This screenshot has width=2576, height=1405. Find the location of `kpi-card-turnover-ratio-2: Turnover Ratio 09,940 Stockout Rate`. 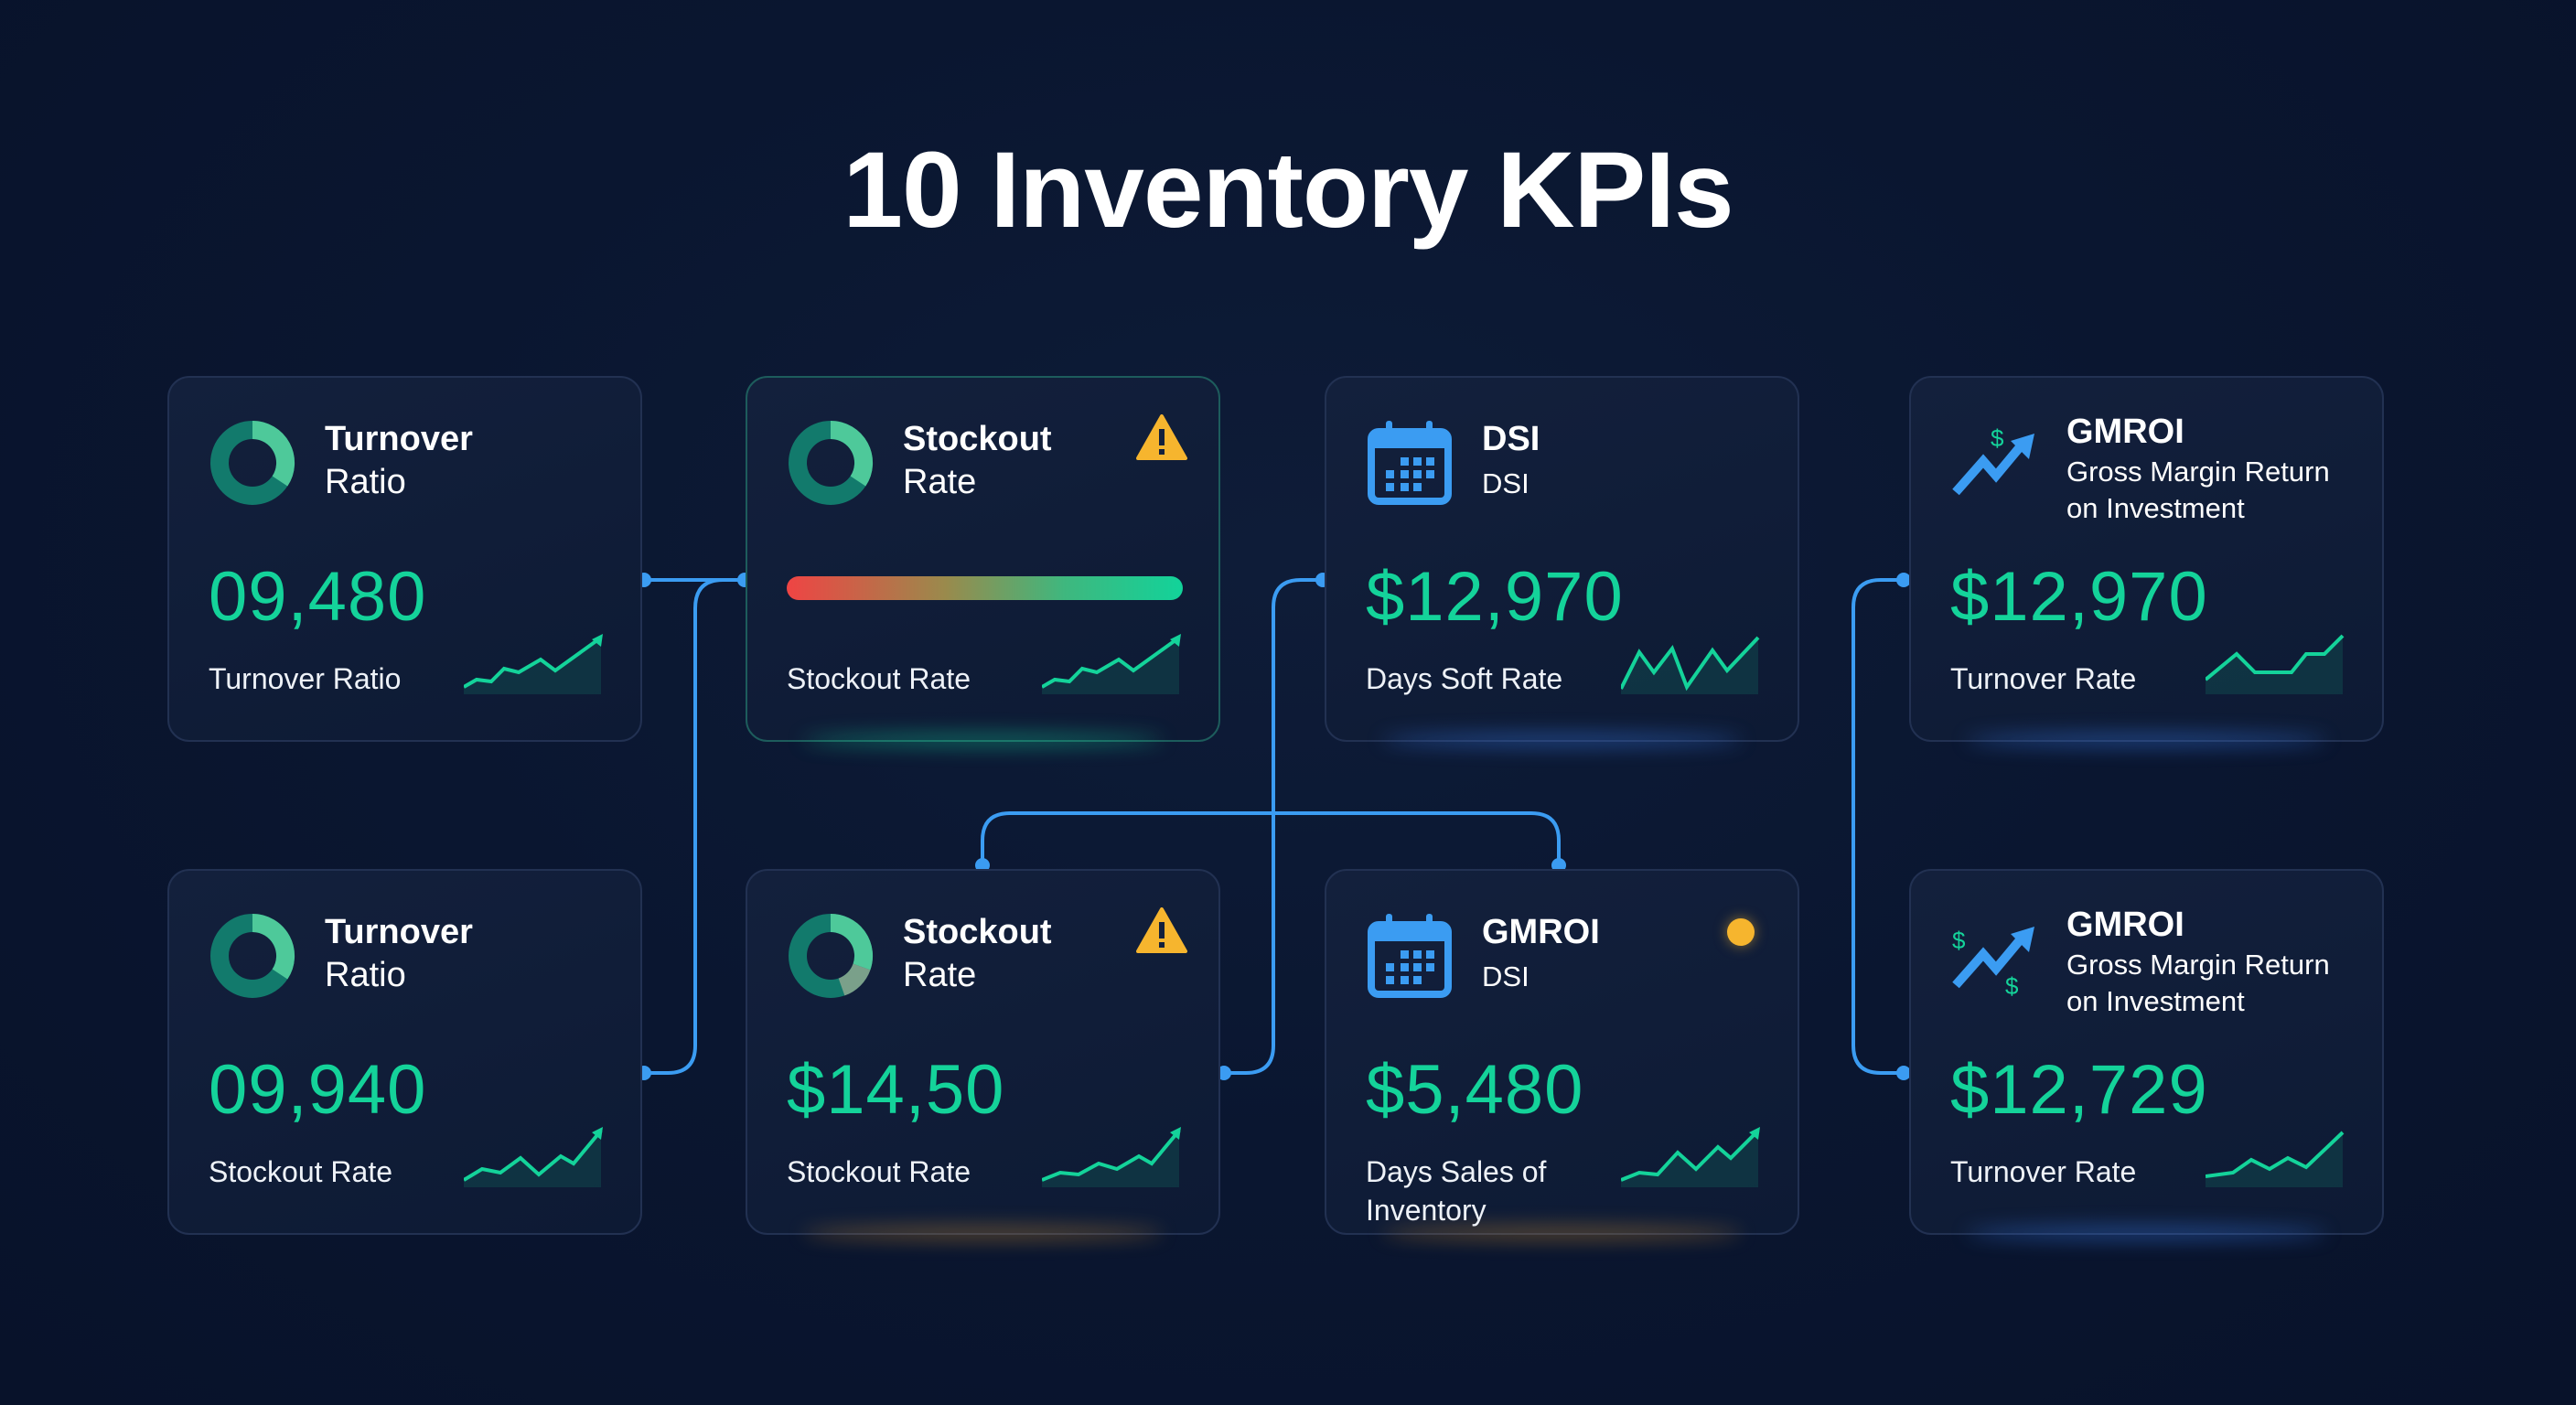

kpi-card-turnover-ratio-2: Turnover Ratio 09,940 Stockout Rate is located at coordinates (405, 1052).